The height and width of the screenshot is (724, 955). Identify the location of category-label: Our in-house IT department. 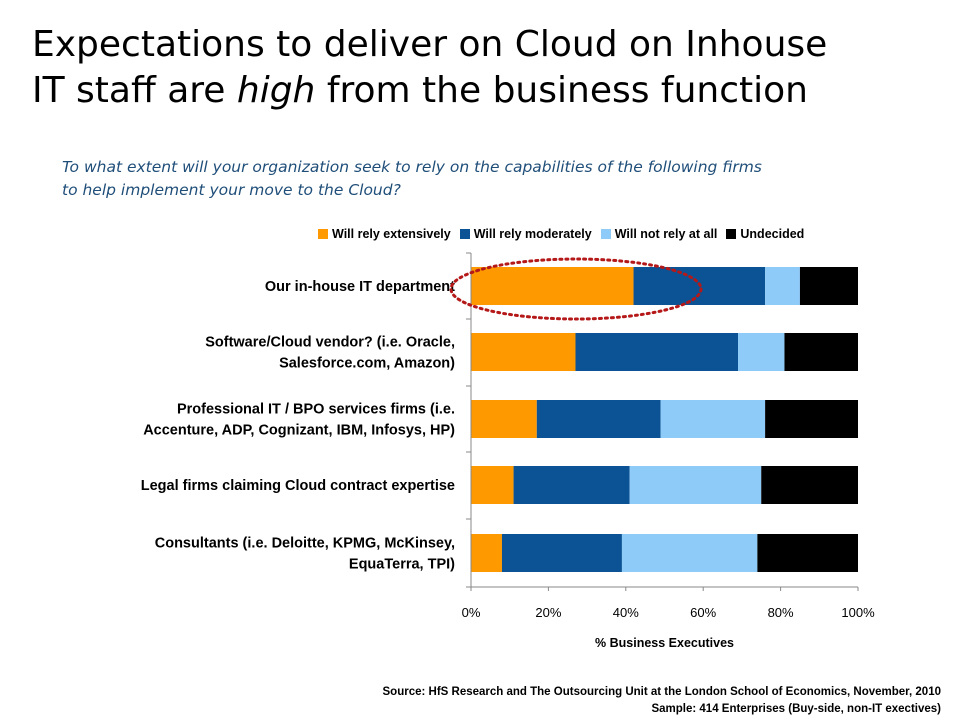
(360, 287).